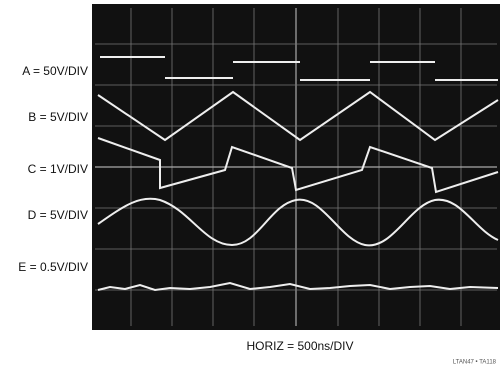 This screenshot has width=502, height=367. I want to click on trace-e, so click(298, 286).